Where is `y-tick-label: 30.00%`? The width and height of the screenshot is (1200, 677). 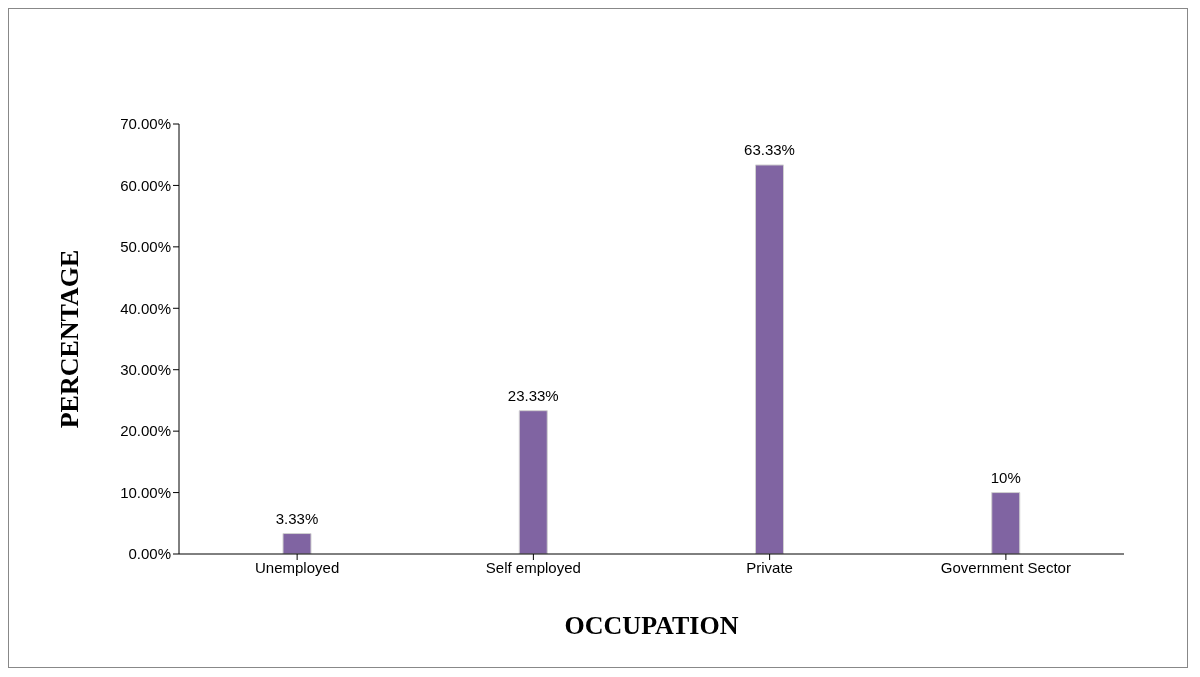 y-tick-label: 30.00% is located at coordinates (145, 370).